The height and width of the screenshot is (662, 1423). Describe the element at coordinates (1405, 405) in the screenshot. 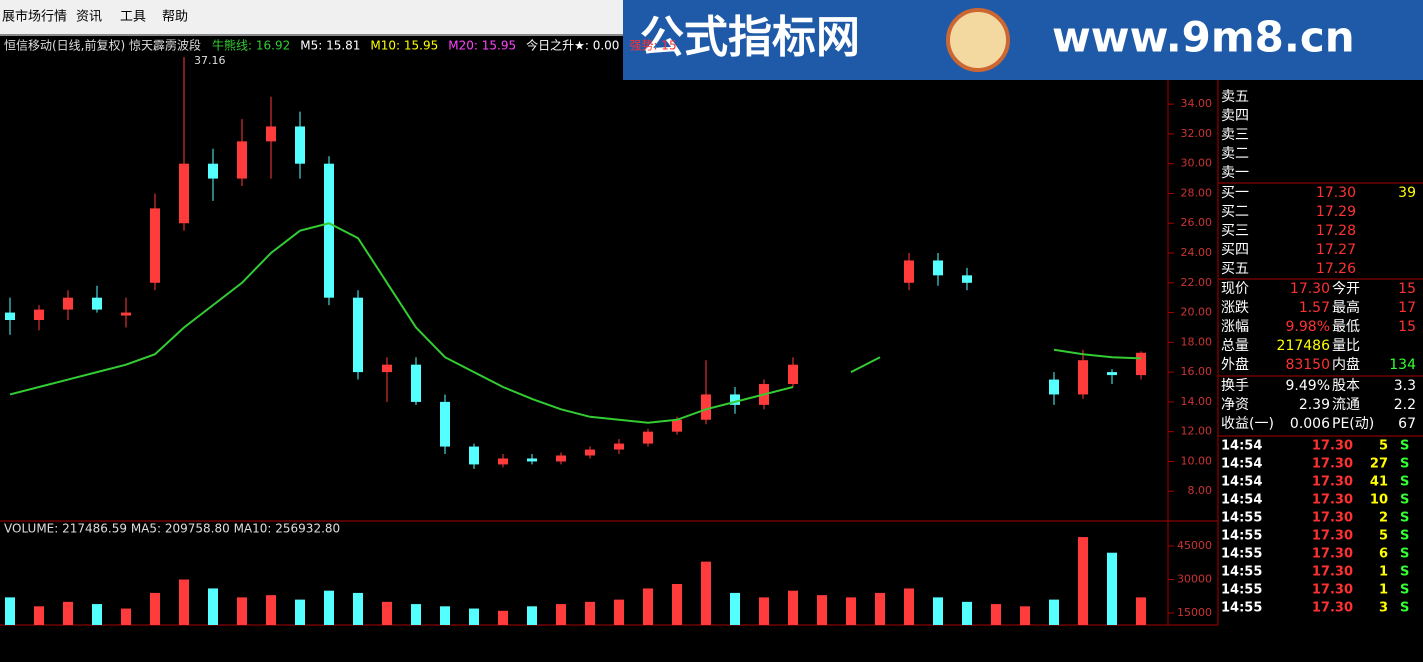

I see `fundamental-cell: 2.2` at that location.